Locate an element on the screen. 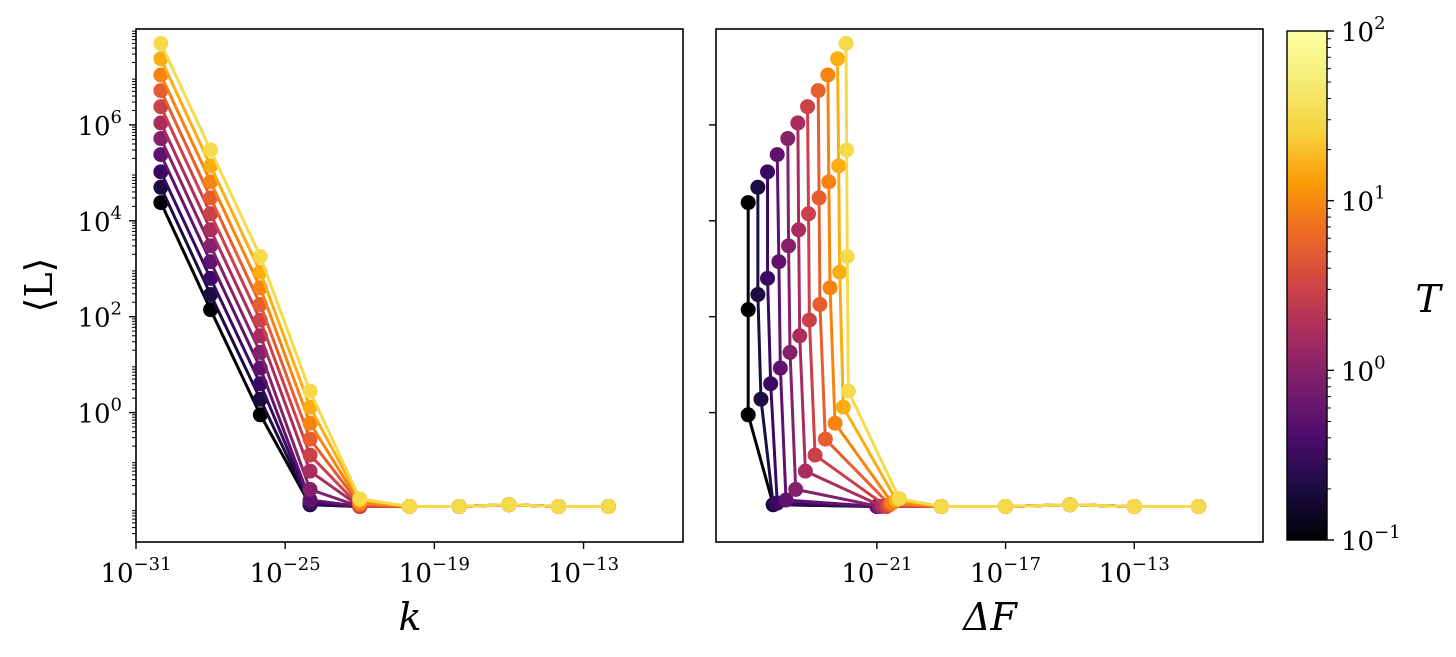 Image resolution: width=1456 pixels, height=657 pixels. right-x-tick-label: 10−17 is located at coordinates (1005, 571).